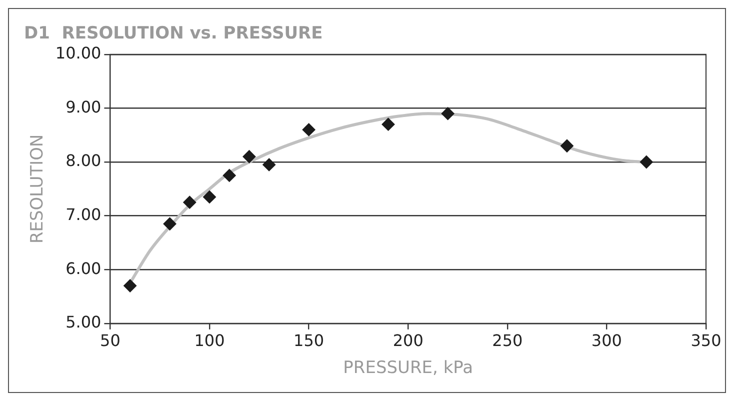 This screenshot has width=736, height=403. I want to click on y-tick-label: 6.00, so click(84, 268).